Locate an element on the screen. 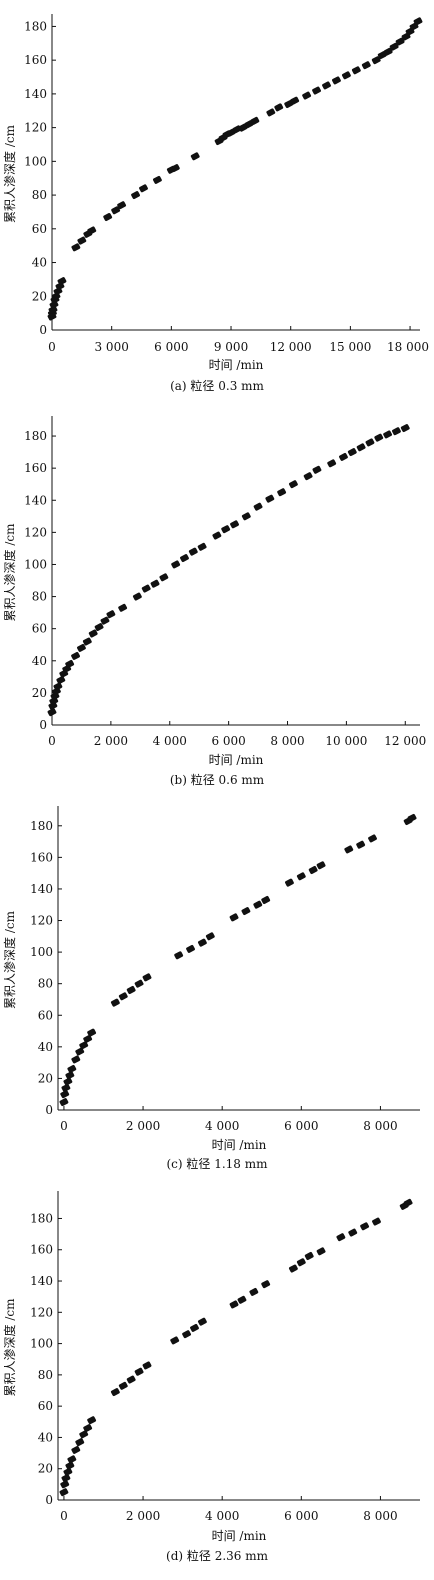  x-tick-label: 18 000 is located at coordinates (408, 347).